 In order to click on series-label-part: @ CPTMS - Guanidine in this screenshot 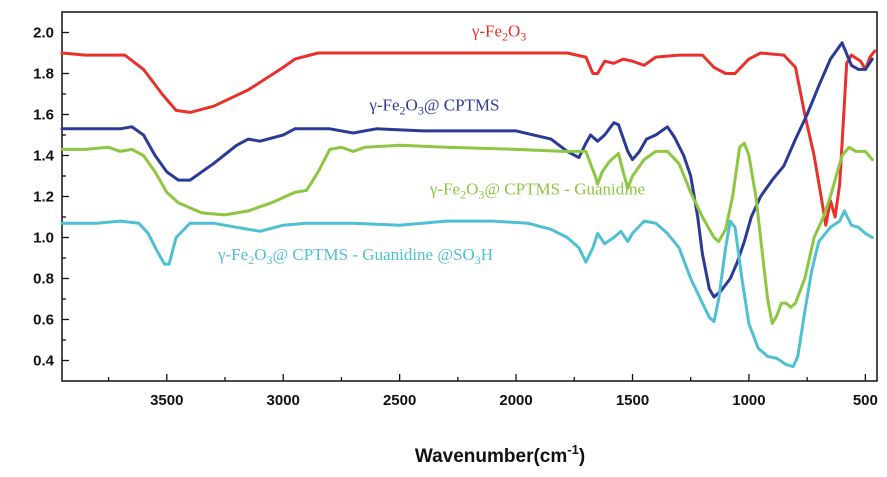, I will do `click(564, 188)`.